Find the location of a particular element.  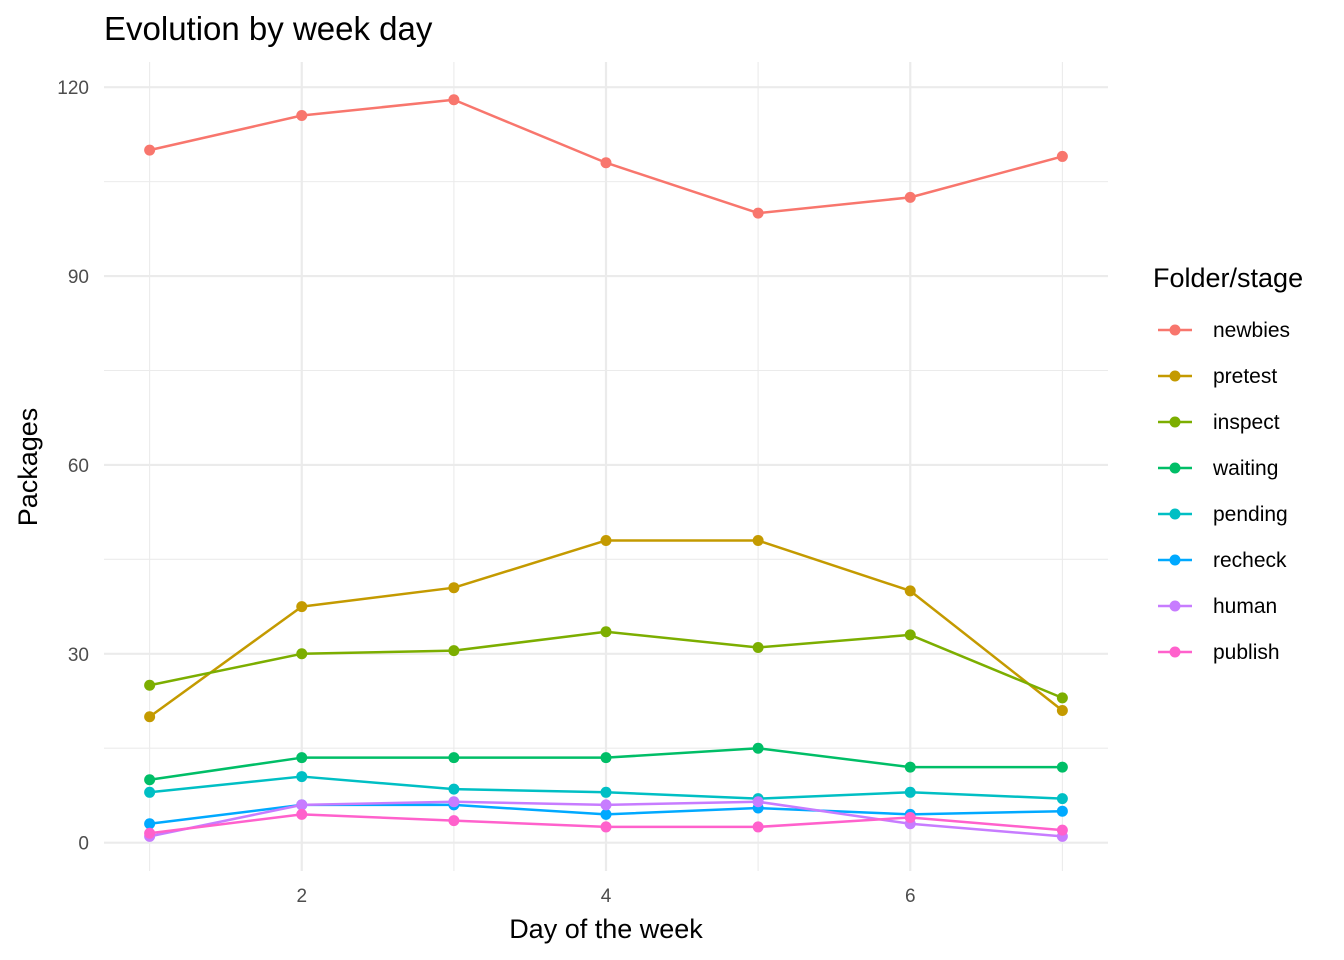

legend-item-newbies: newbies is located at coordinates (1224, 330).